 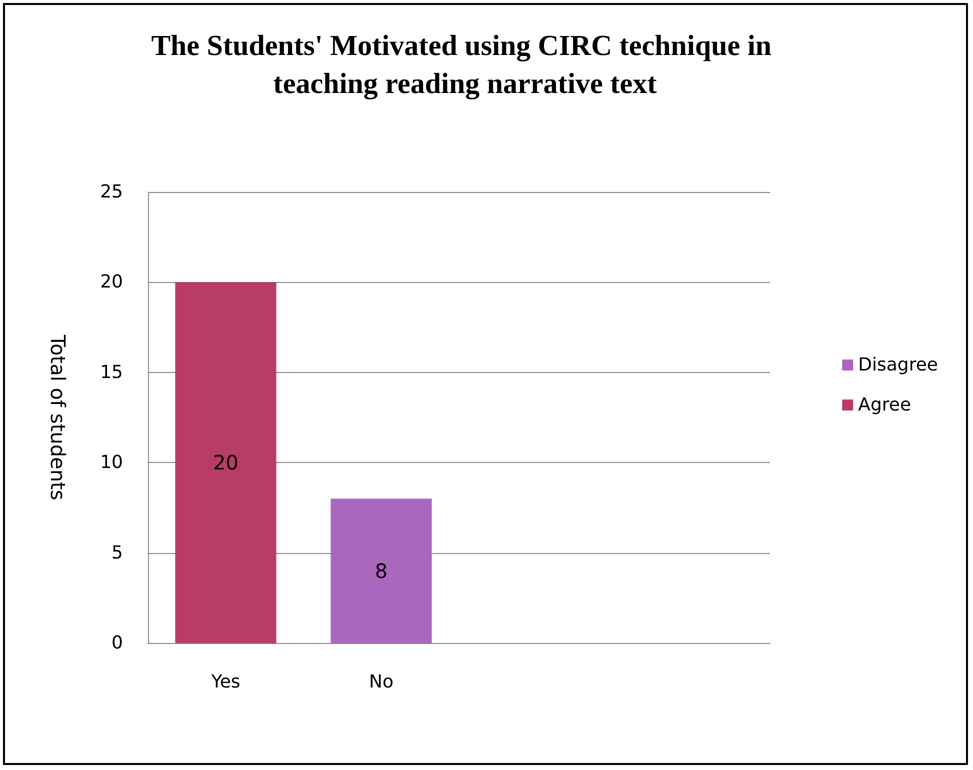 I want to click on x-tick-label: Yes, so click(x=225, y=682).